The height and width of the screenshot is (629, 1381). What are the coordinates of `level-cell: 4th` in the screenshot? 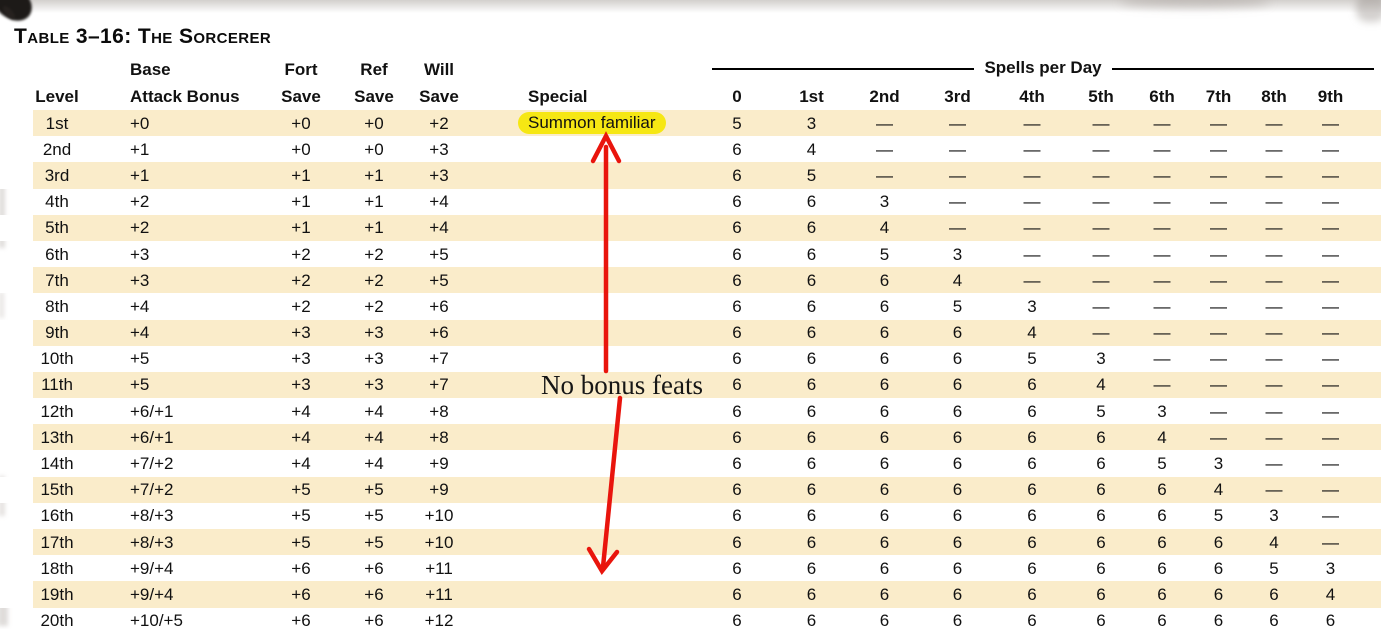 It's located at (57, 202).